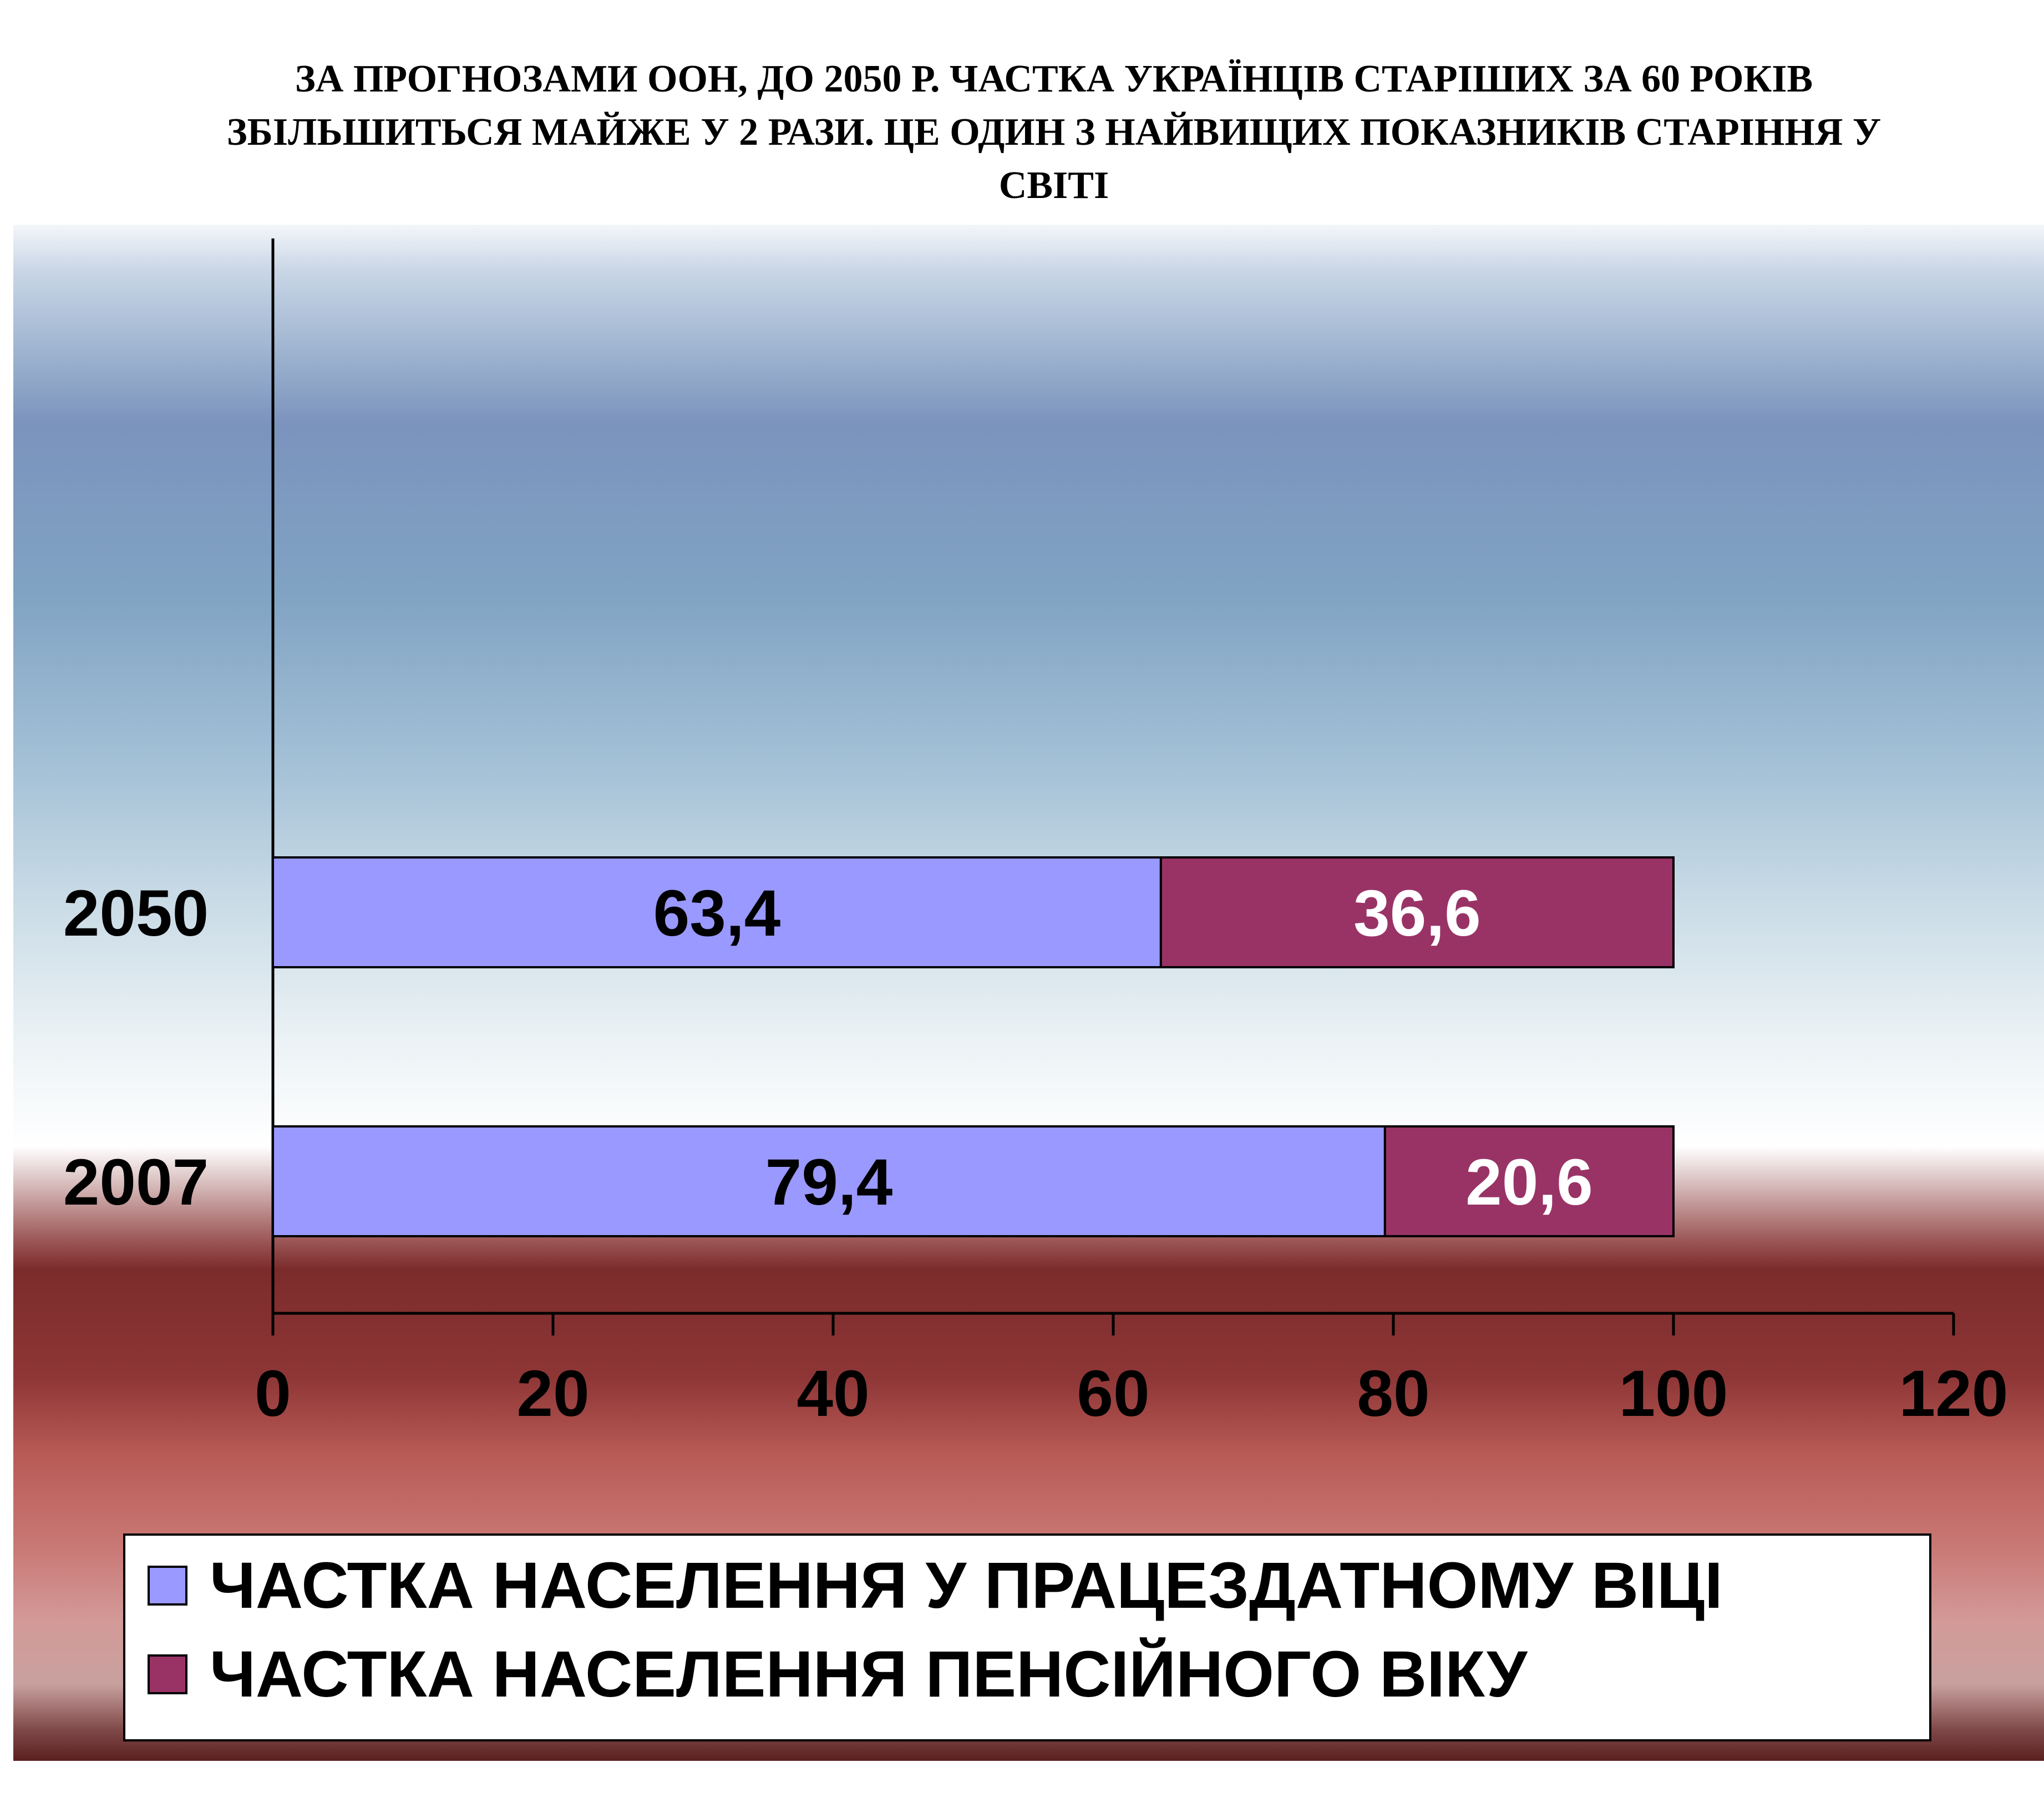 The width and height of the screenshot is (2044, 1808). Describe the element at coordinates (136, 914) in the screenshot. I see `category-label: 2050` at that location.